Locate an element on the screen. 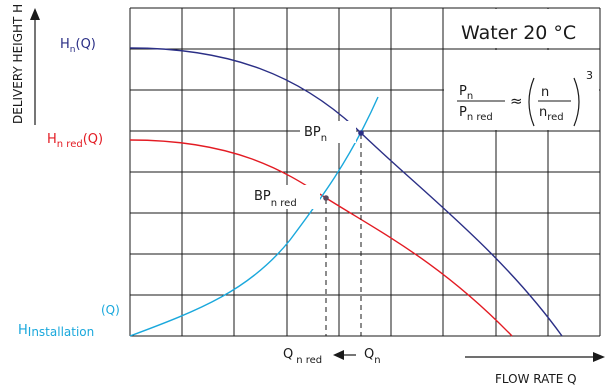 Image resolution: width=610 pixels, height=385 pixels. formula-lhs-numerator: Pn is located at coordinates (466, 93).